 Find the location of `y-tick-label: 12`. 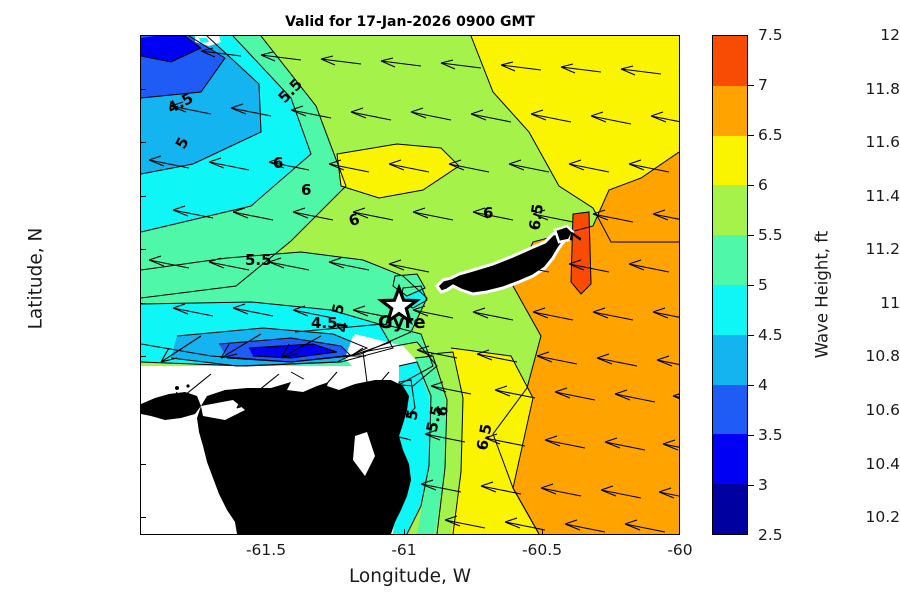

y-tick-label: 12 is located at coordinates (890, 35).